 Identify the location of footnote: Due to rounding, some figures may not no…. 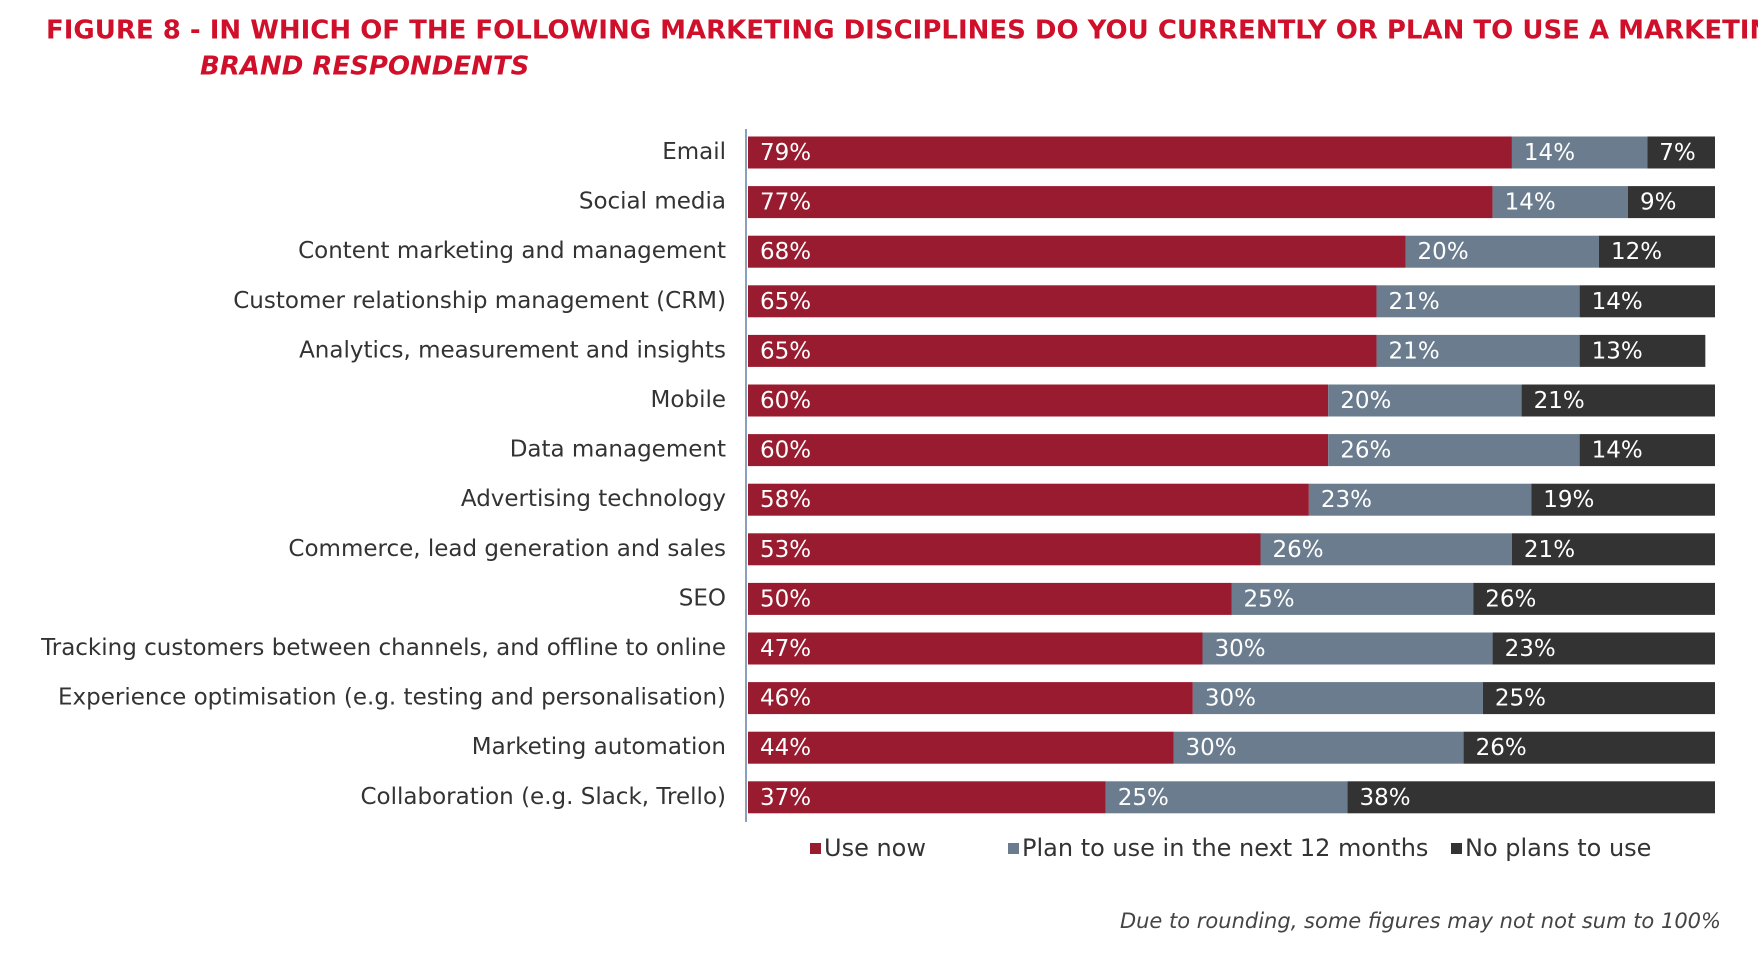
(1420, 921).